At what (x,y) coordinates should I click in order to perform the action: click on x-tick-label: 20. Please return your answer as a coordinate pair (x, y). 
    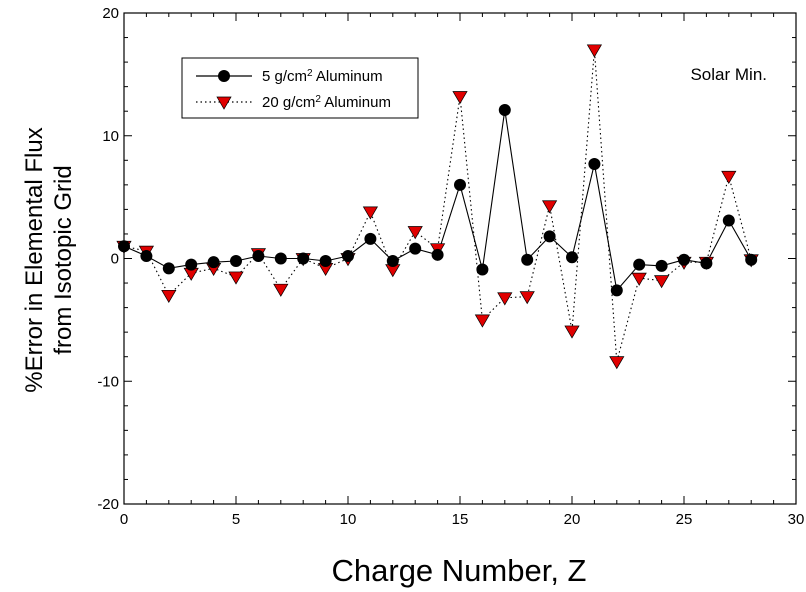
    Looking at the image, I should click on (572, 519).